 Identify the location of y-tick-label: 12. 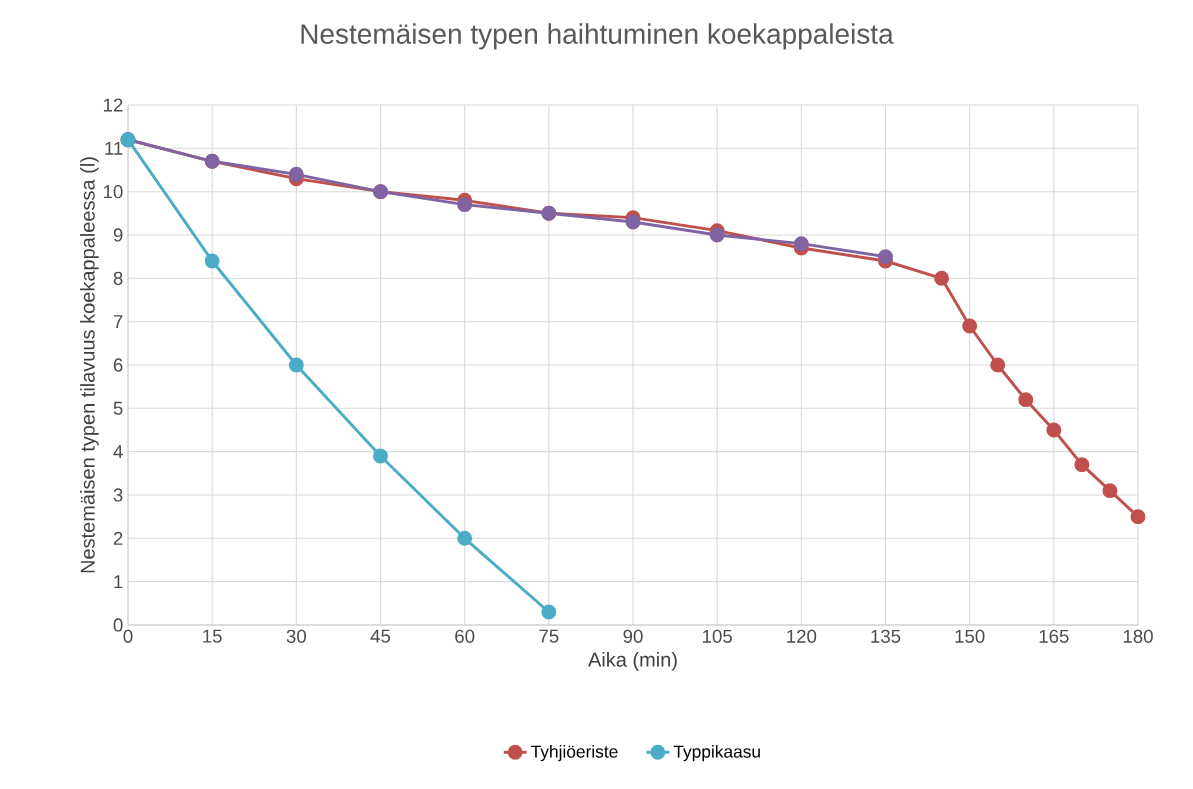
(113, 105).